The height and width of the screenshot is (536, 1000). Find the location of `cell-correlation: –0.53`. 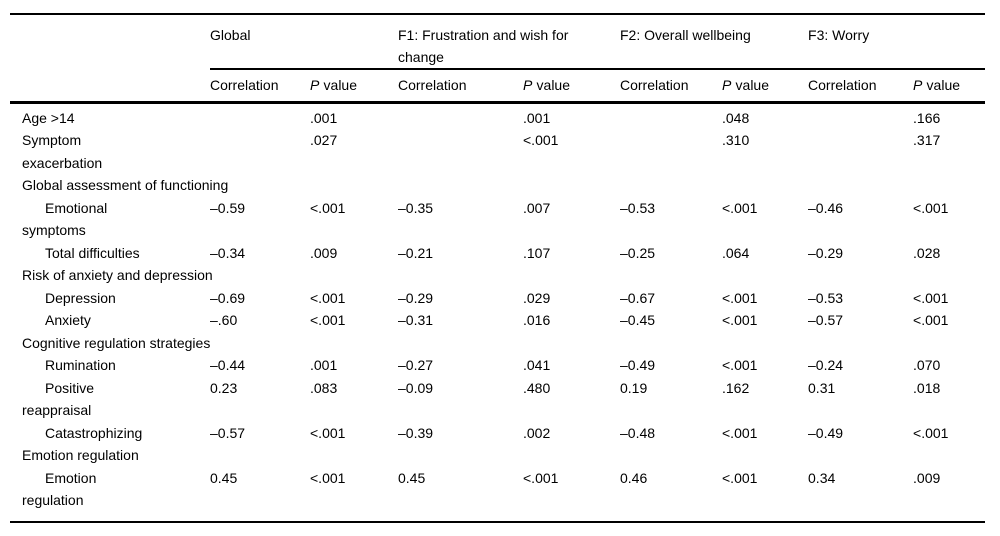

cell-correlation: –0.53 is located at coordinates (826, 297).